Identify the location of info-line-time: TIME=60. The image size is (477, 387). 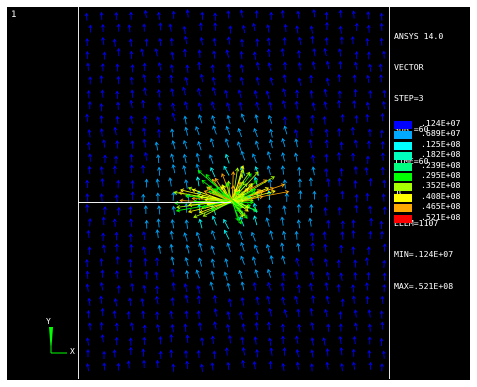
(411, 160).